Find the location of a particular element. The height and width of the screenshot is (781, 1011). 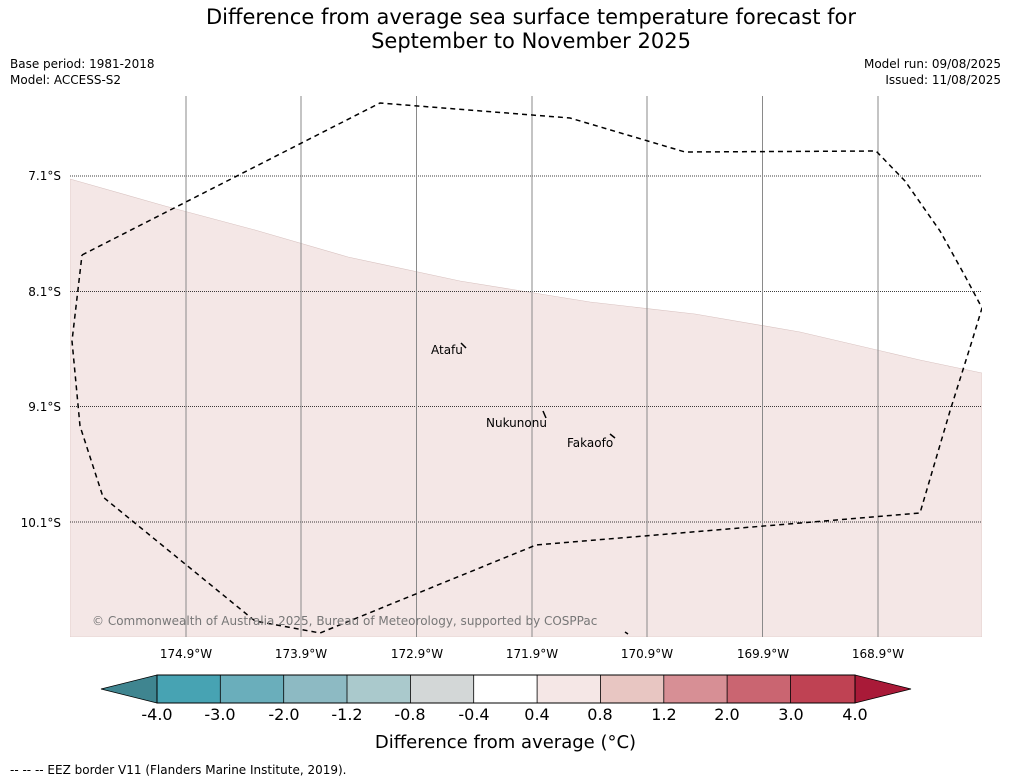

colorbar-tick: -1.2 is located at coordinates (347, 714).